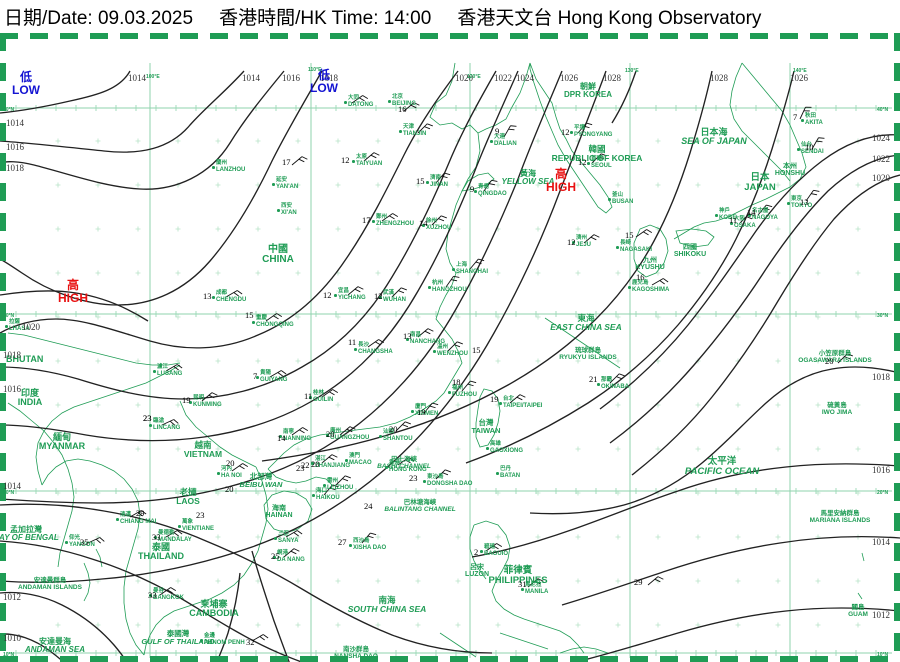 The image size is (900, 662). What do you see at coordinates (881, 542) in the screenshot?
I see `isobar-label-28: 1014` at bounding box center [881, 542].